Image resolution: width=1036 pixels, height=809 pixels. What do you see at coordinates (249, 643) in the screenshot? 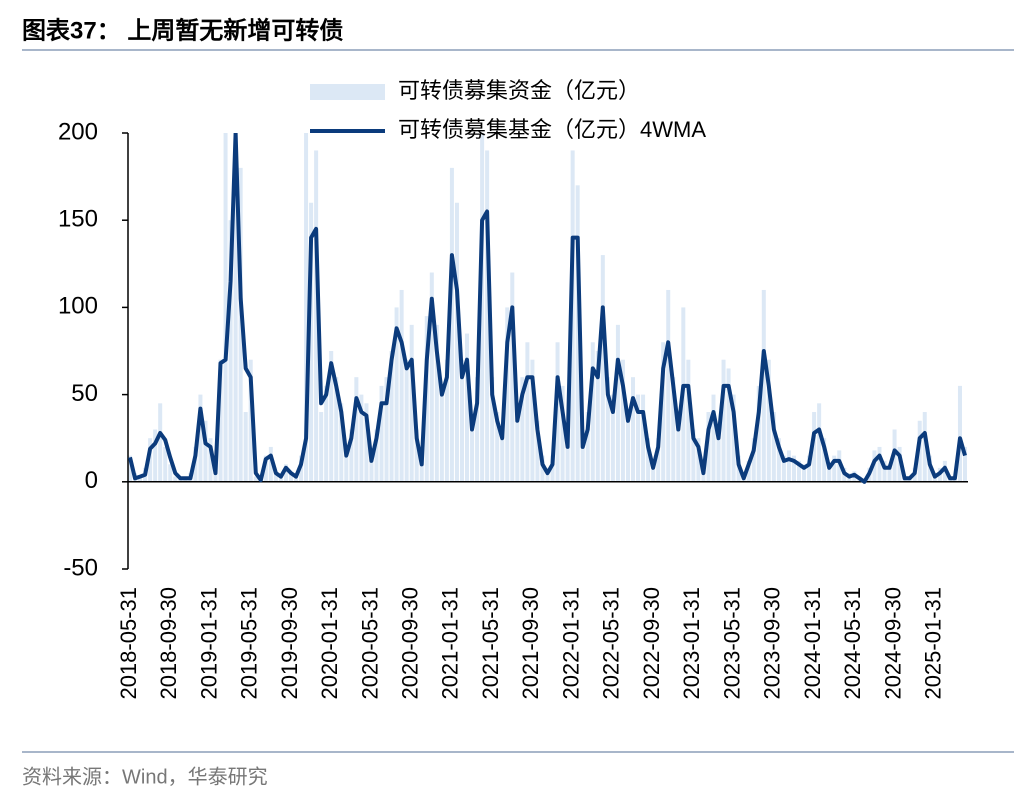
I see `x-tick-label: 2019-05-31` at bounding box center [249, 643].